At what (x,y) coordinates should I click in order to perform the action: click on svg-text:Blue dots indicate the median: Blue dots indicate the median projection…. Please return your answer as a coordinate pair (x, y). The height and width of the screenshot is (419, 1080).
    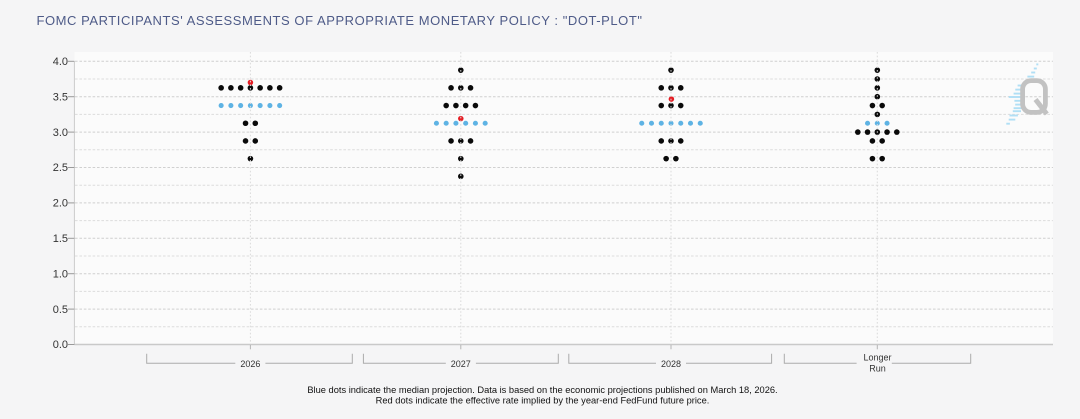
    Looking at the image, I should click on (542, 390).